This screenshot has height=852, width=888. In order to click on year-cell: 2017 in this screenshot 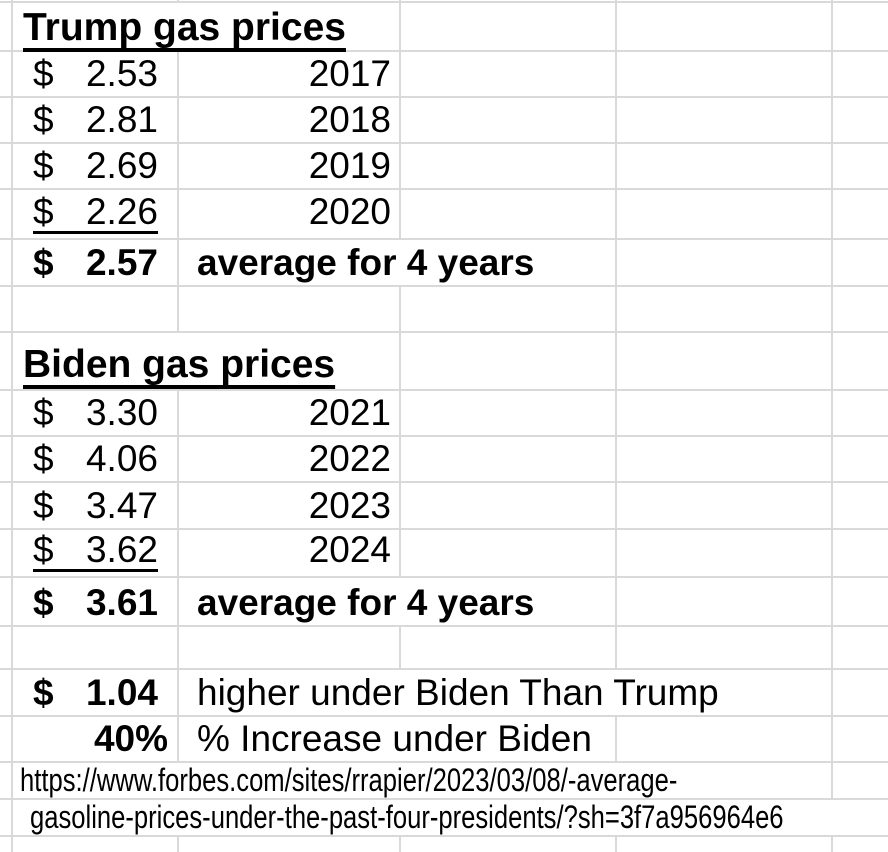, I will do `click(290, 74)`.